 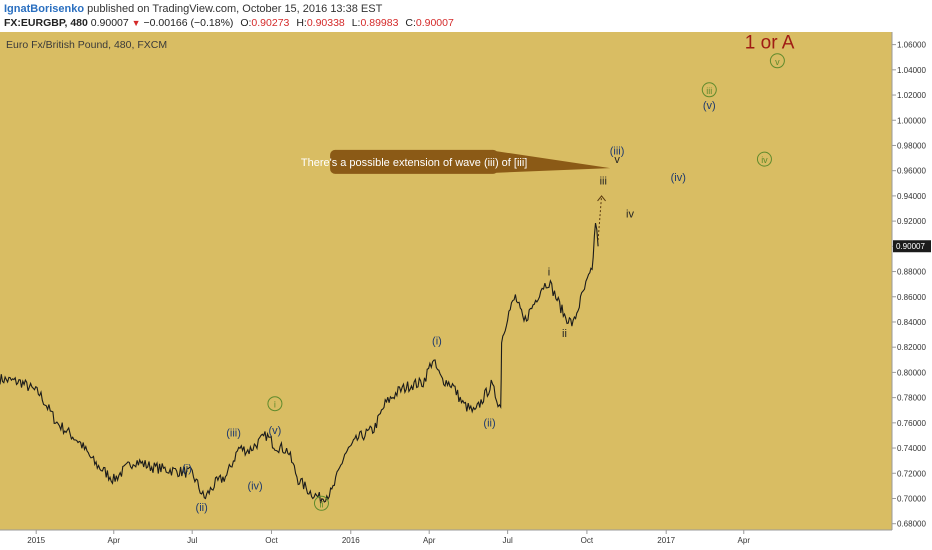 What do you see at coordinates (136, 23) in the screenshot?
I see `down-arrow-icon: ▼` at bounding box center [136, 23].